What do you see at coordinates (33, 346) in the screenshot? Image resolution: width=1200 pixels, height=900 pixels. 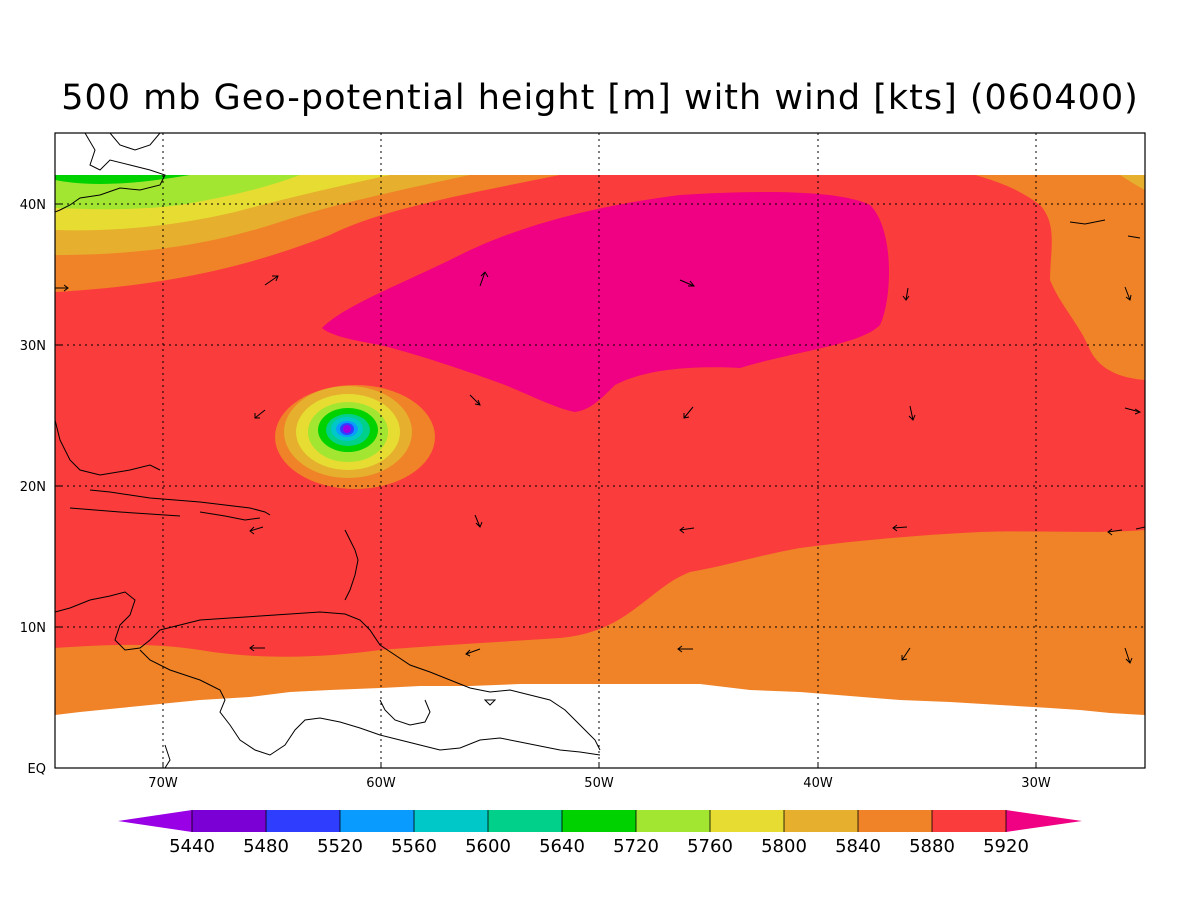 I see `lat-label: 30N` at bounding box center [33, 346].